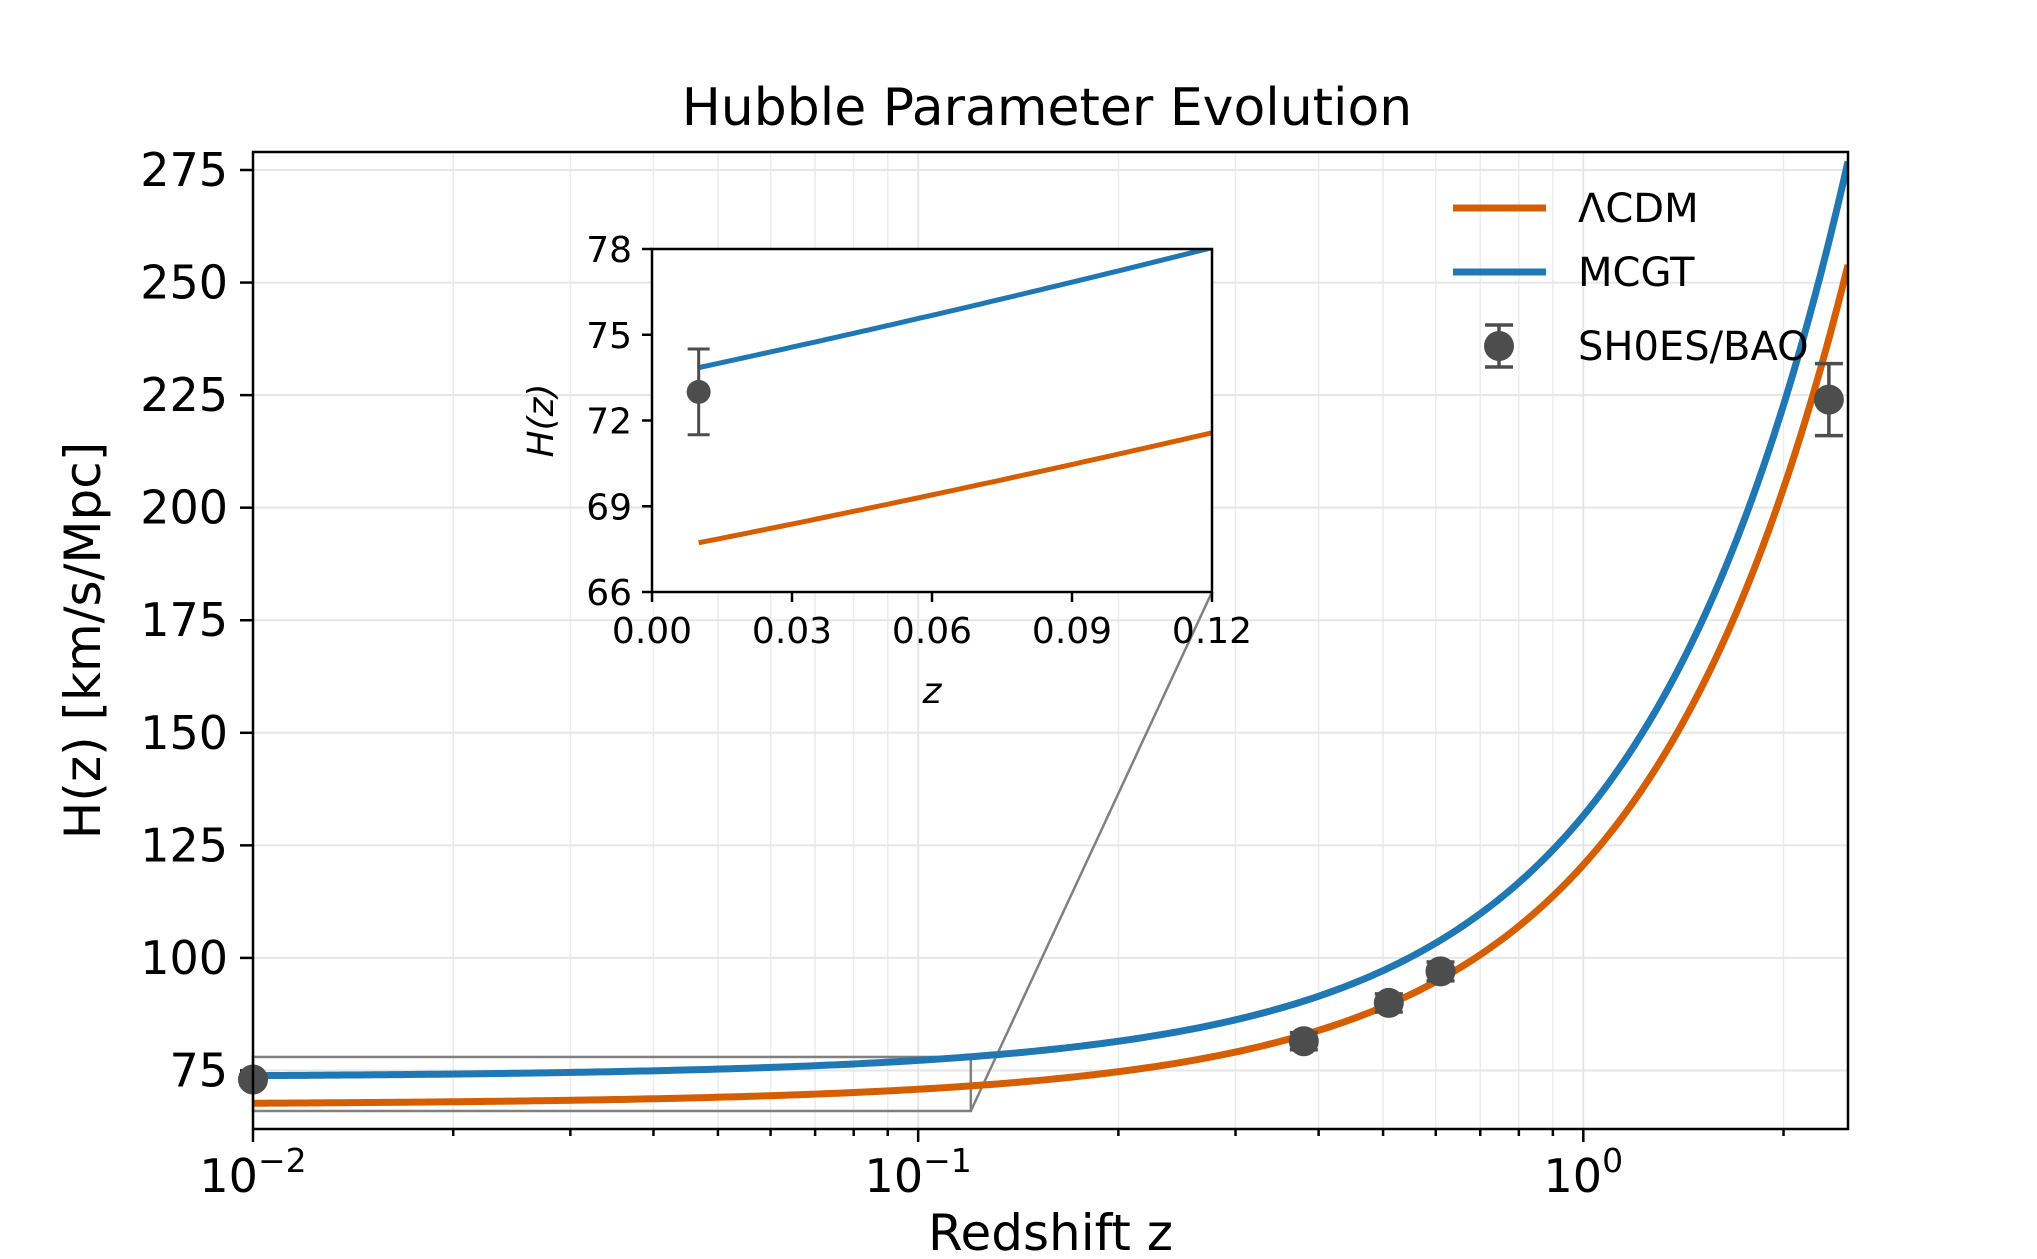 The width and height of the screenshot is (2037, 1259). Describe the element at coordinates (932, 631) in the screenshot. I see `inset-x-tick-label: 0.06` at that location.